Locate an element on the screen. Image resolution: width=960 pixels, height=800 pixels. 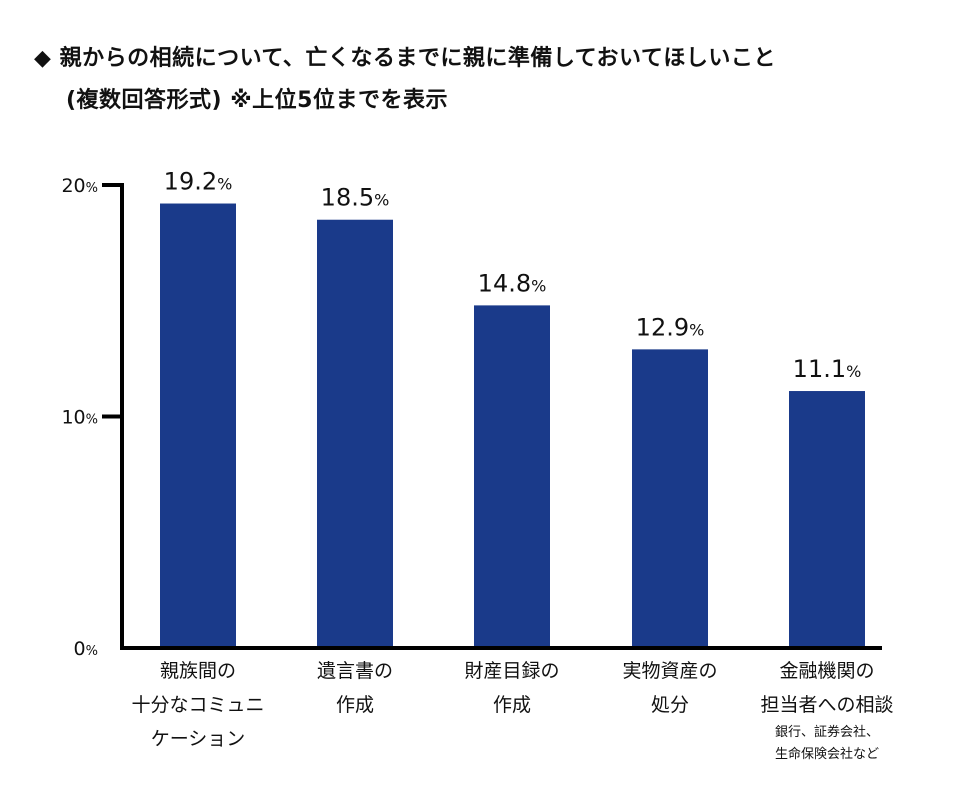
x-tick-label: 親族間の十分なコミュニ ケーション is located at coordinates (198, 705).